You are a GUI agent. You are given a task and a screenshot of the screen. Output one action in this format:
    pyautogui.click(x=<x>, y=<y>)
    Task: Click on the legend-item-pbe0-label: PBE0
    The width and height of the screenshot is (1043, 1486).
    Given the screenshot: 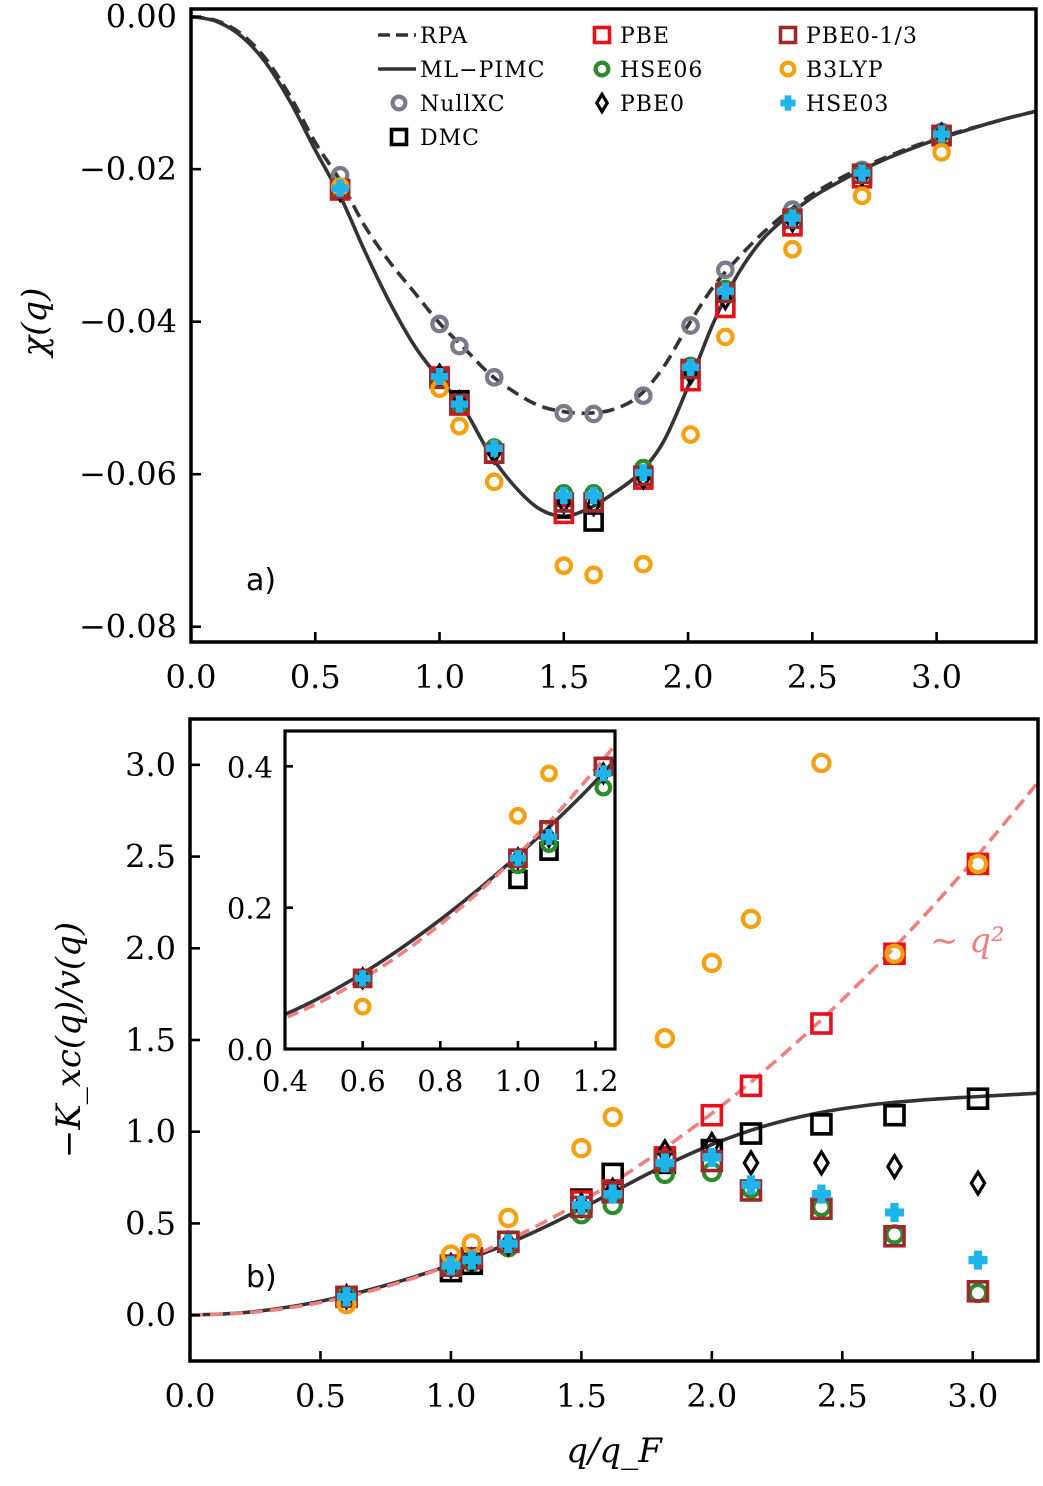 What is the action you would take?
    pyautogui.click(x=652, y=104)
    